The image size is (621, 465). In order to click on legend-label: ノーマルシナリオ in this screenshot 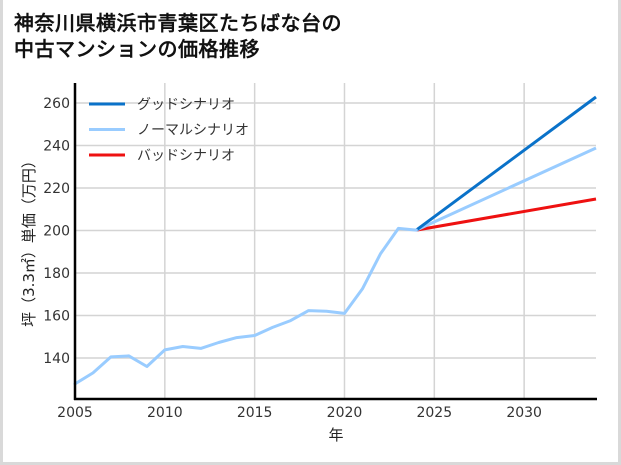, I will do `click(193, 131)`.